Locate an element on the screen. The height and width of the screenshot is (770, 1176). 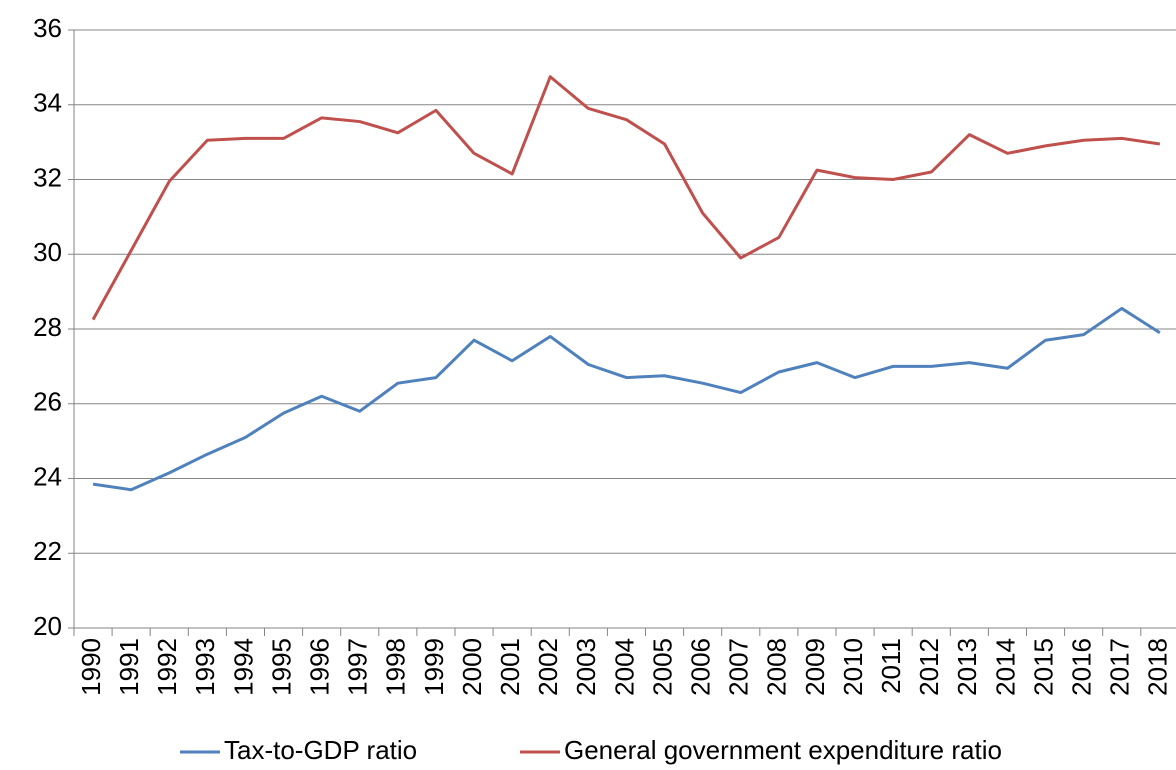
x-tick-label: 1999 is located at coordinates (434, 667).